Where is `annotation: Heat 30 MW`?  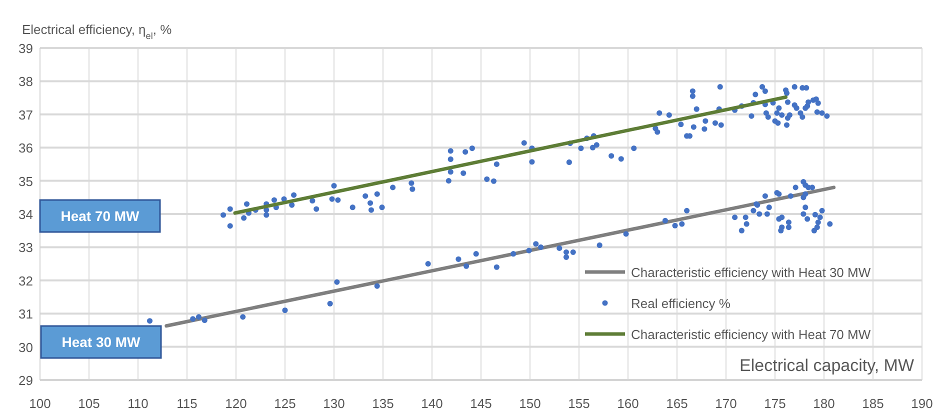
annotation: Heat 30 MW is located at coordinates (102, 342).